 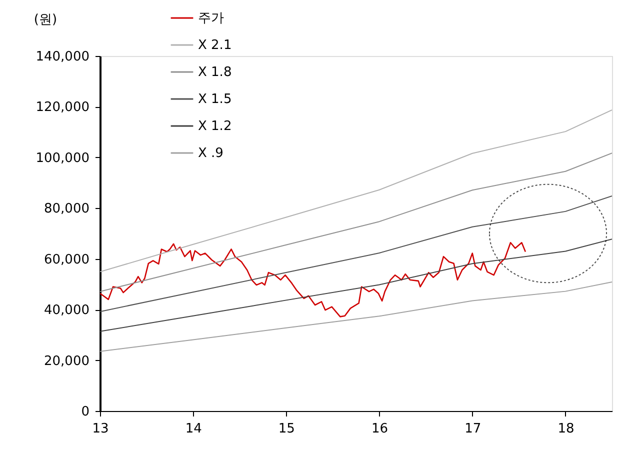 I want to click on x-tick-label: 13, so click(x=100, y=429).